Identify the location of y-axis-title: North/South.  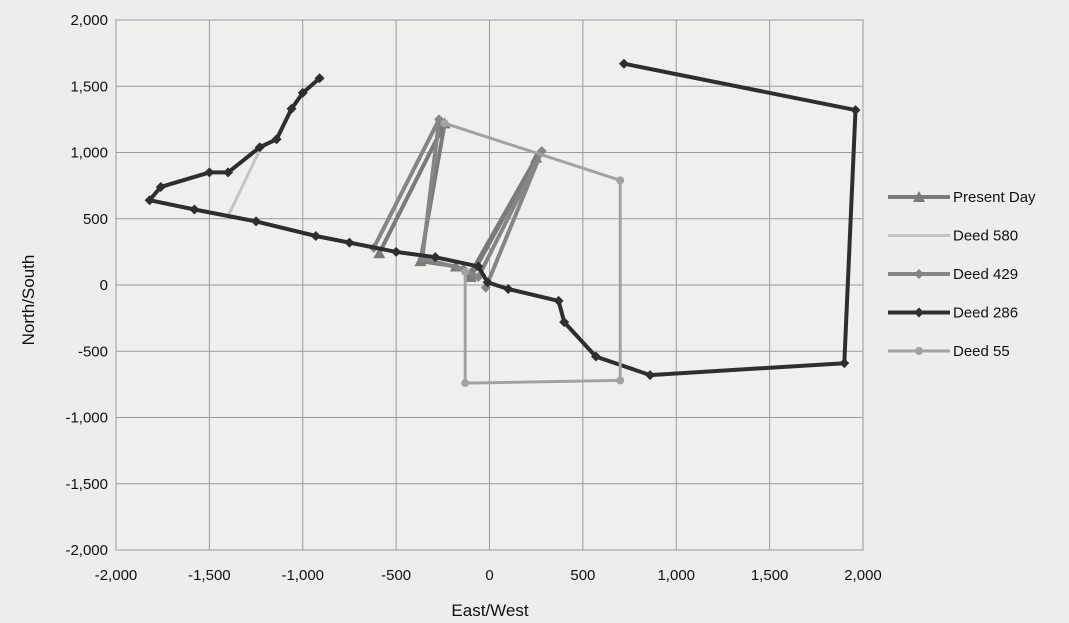
(28, 300).